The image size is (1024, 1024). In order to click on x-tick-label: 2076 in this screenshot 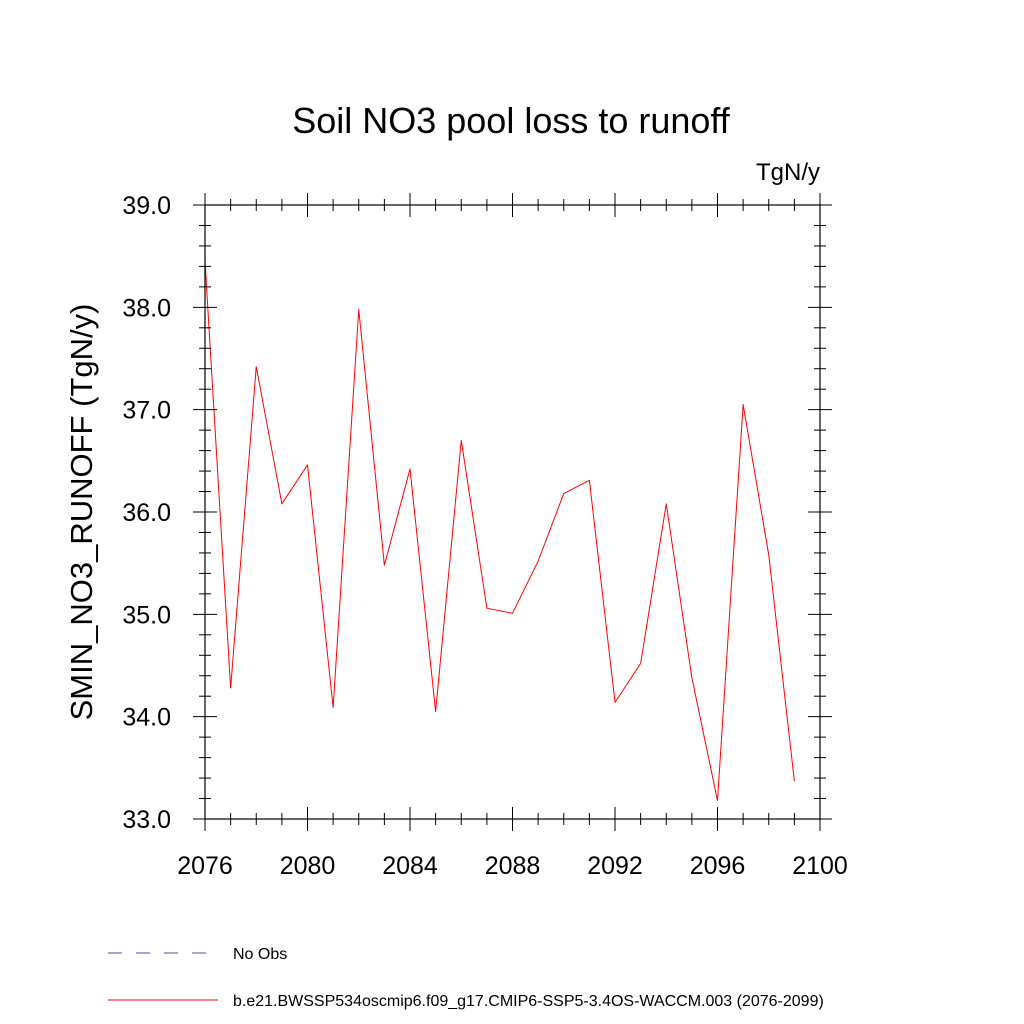, I will do `click(205, 866)`.